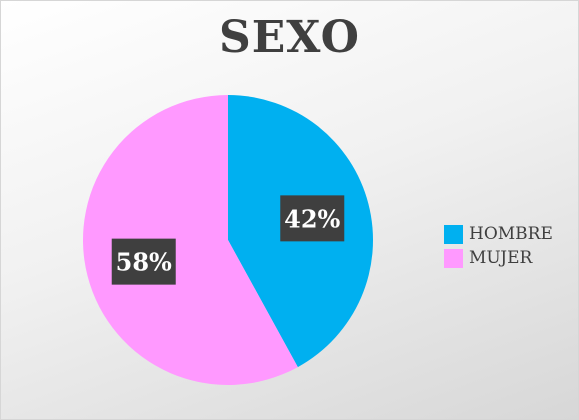  Describe the element at coordinates (289, 37) in the screenshot. I see `chart-title: SEXO` at that location.